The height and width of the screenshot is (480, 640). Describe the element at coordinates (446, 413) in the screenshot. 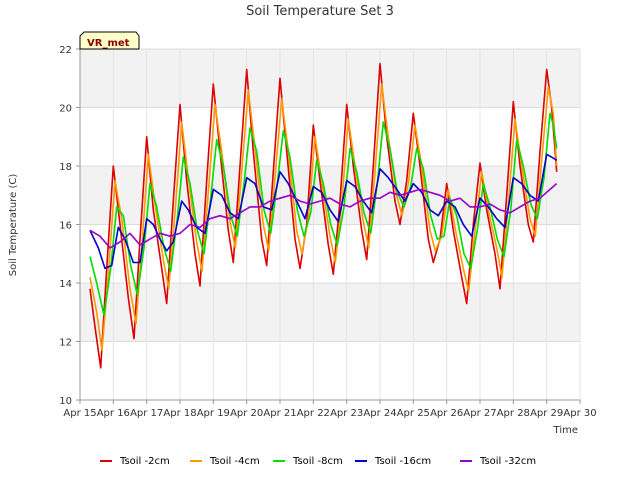

I see `x-tick-label: Apr 26` at that location.